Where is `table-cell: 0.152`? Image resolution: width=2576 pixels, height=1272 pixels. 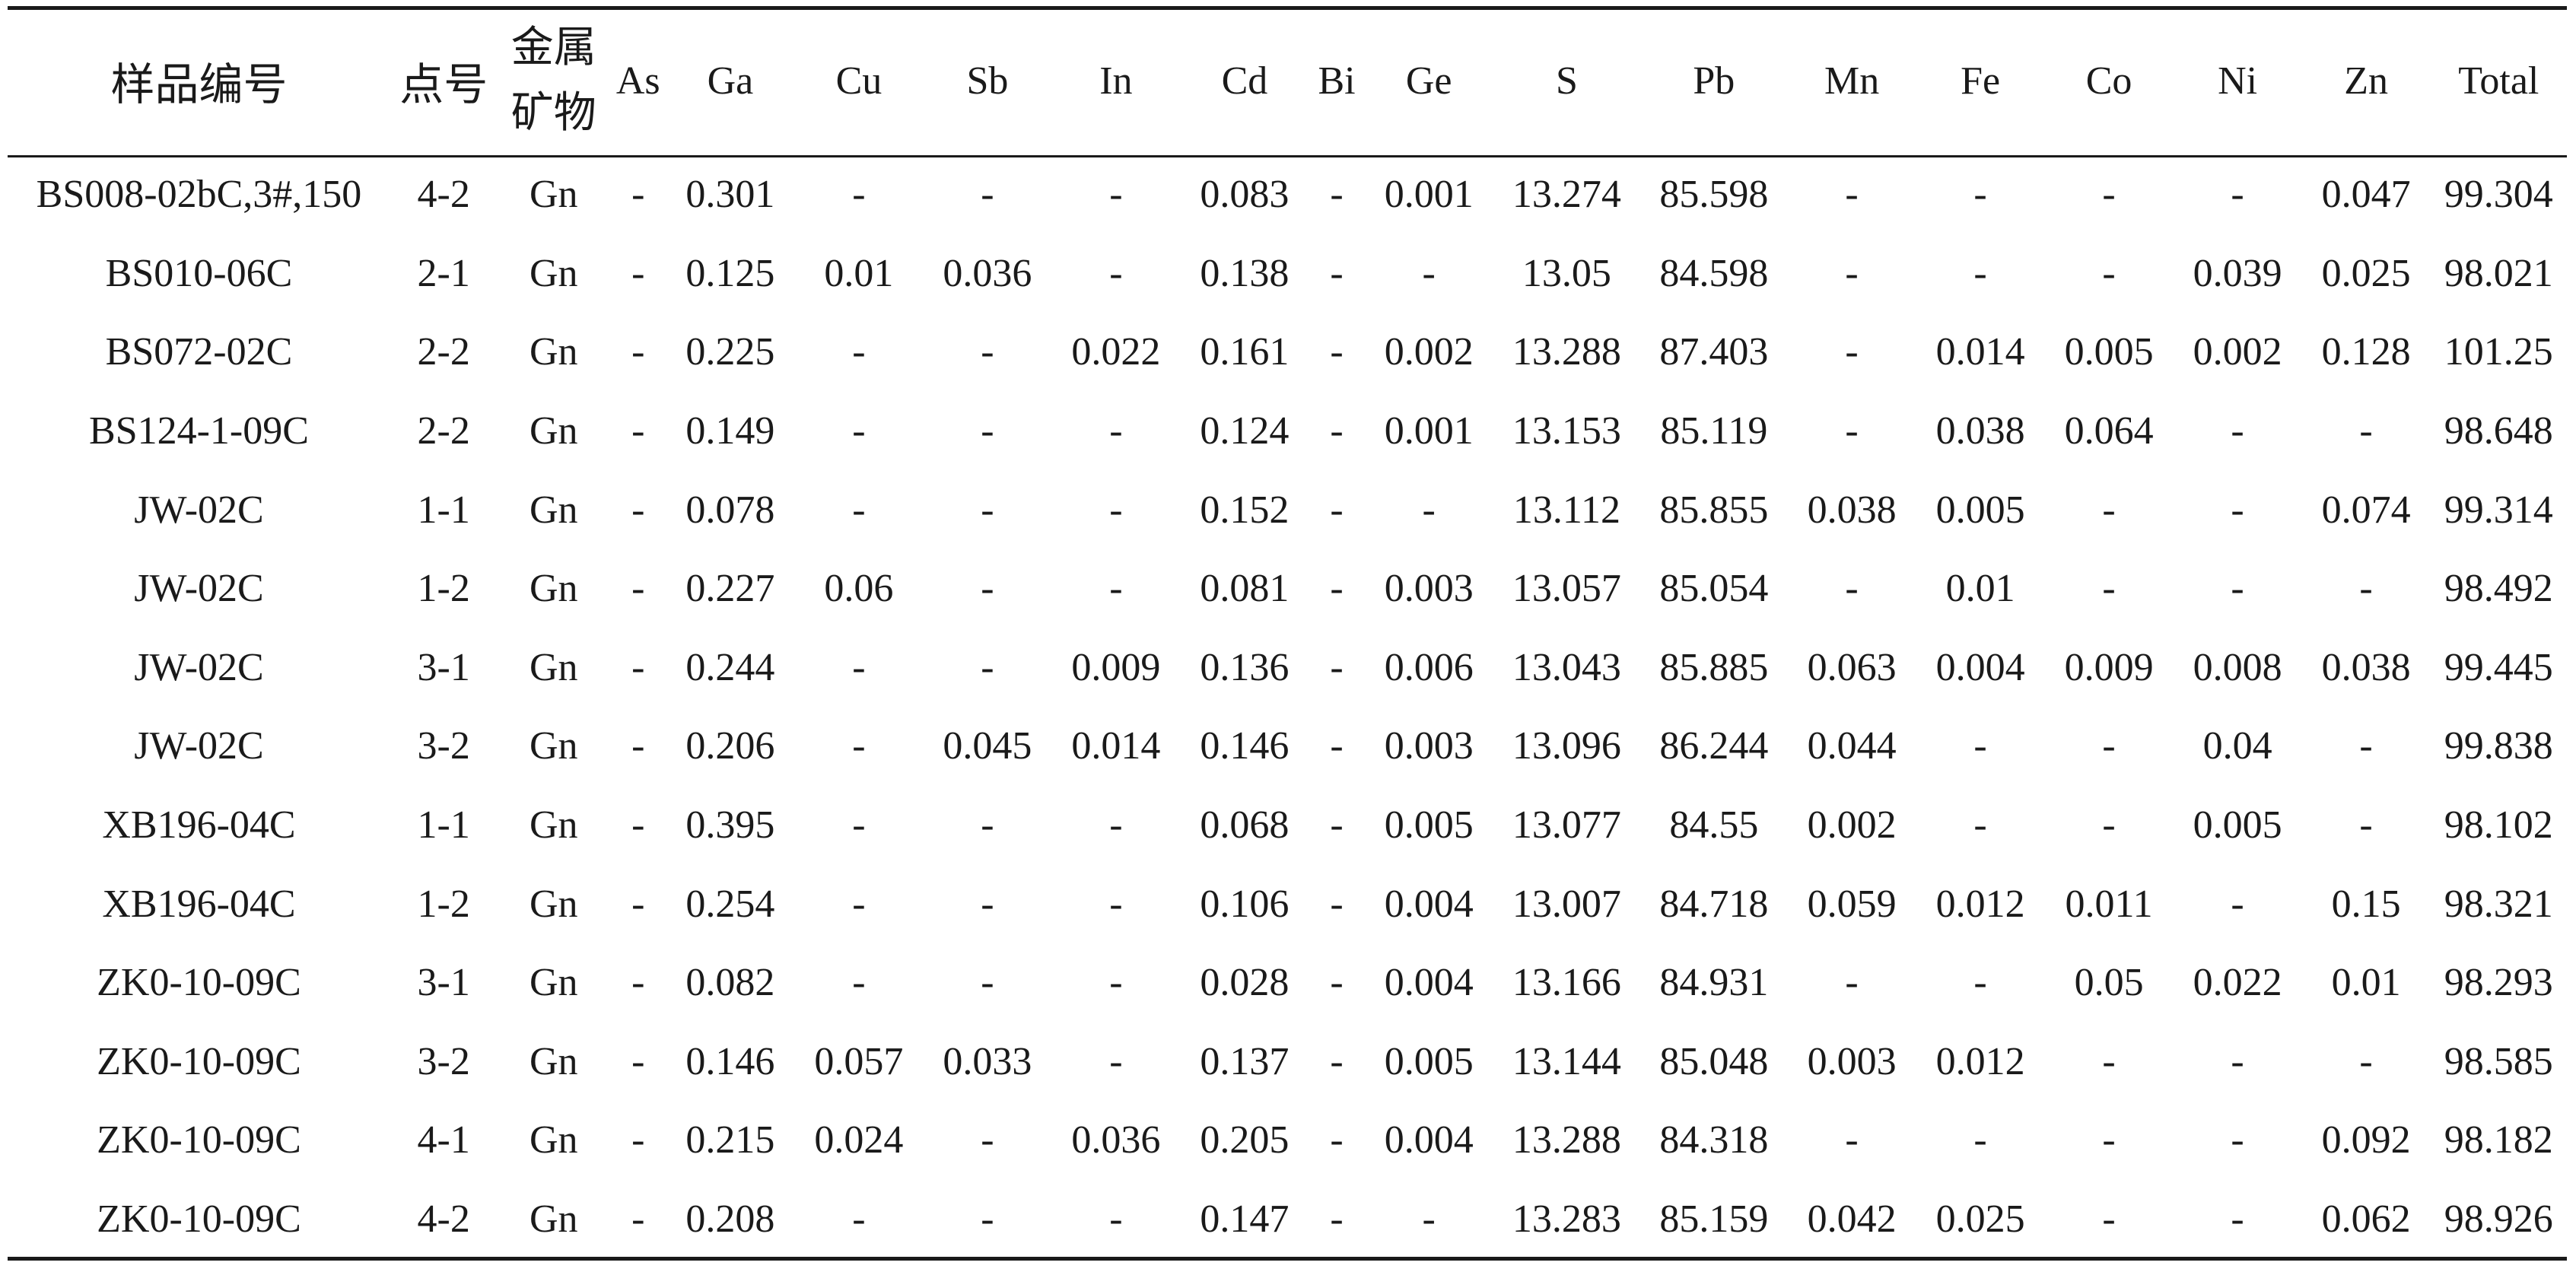 table-cell: 0.152 is located at coordinates (1245, 510).